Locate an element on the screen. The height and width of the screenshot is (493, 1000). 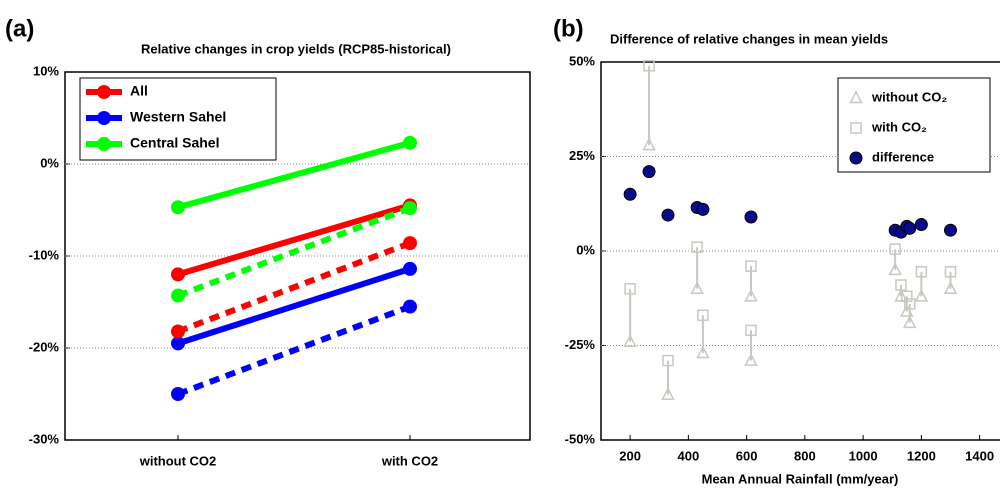
y-tick-label: -25% is located at coordinates (580, 344).